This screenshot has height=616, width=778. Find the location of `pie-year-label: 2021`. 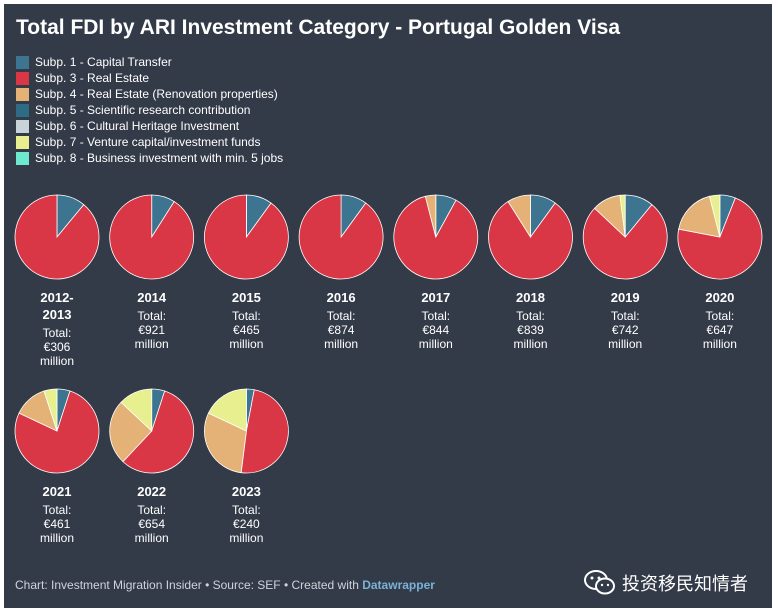

pie-year-label: 2021 is located at coordinates (57, 491).